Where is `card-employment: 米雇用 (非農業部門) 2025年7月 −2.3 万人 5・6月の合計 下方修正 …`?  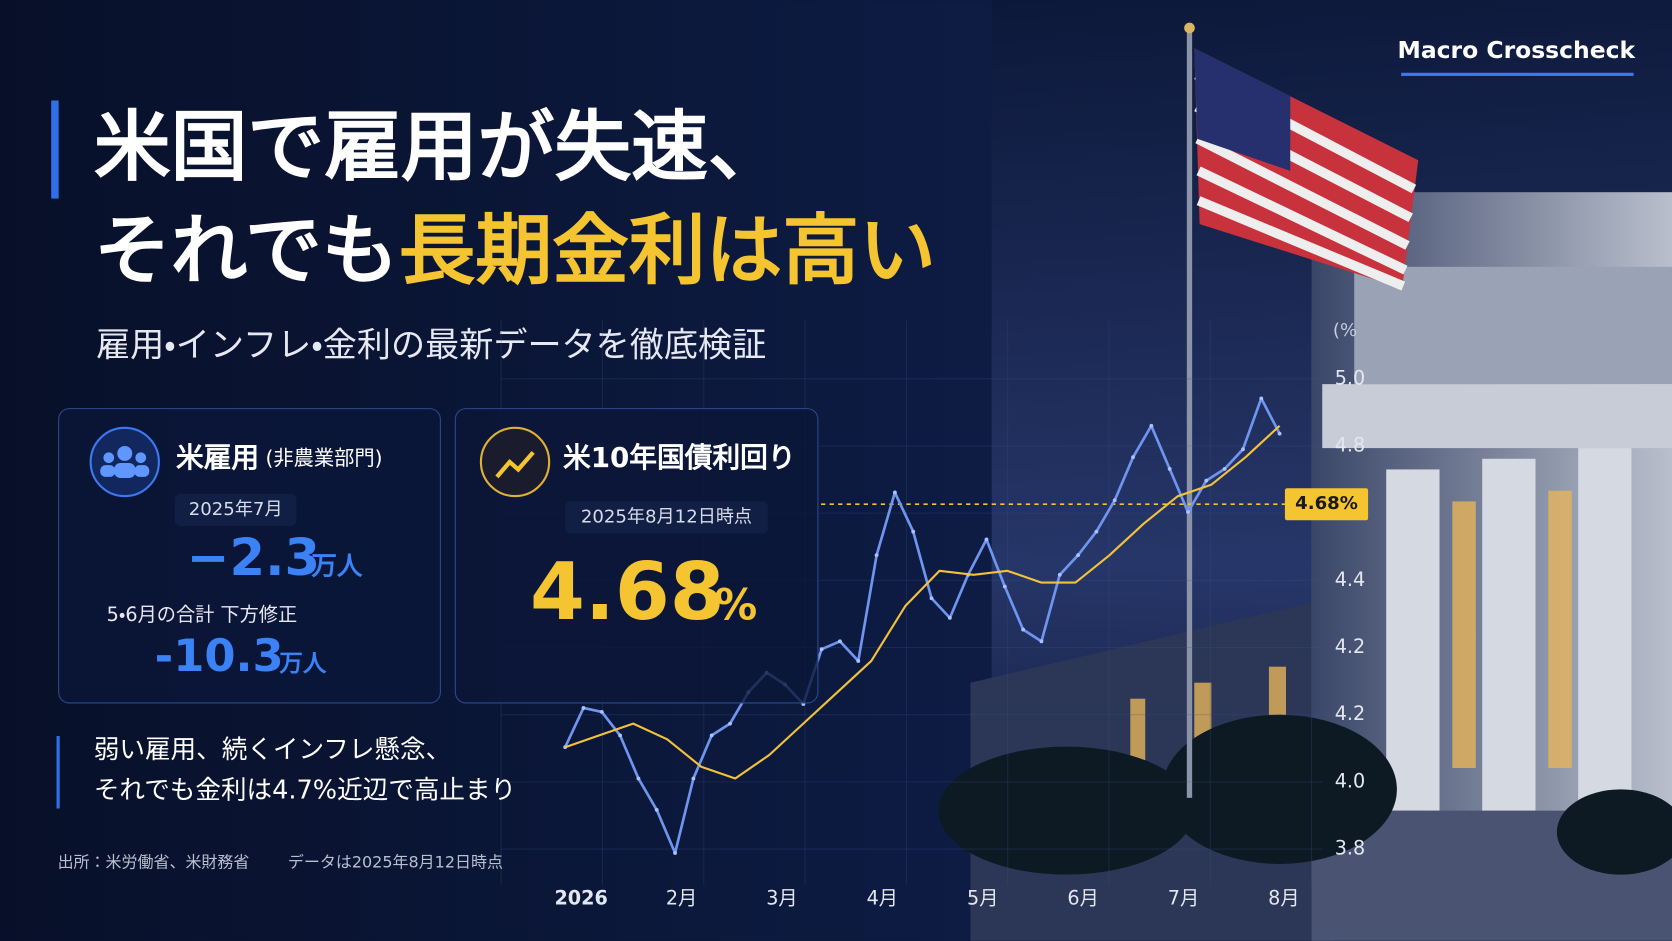
card-employment: 米雇用 (非農業部門) 2025年7月 −2.3 万人 5・6月の合計 下方修正 … is located at coordinates (249, 556).